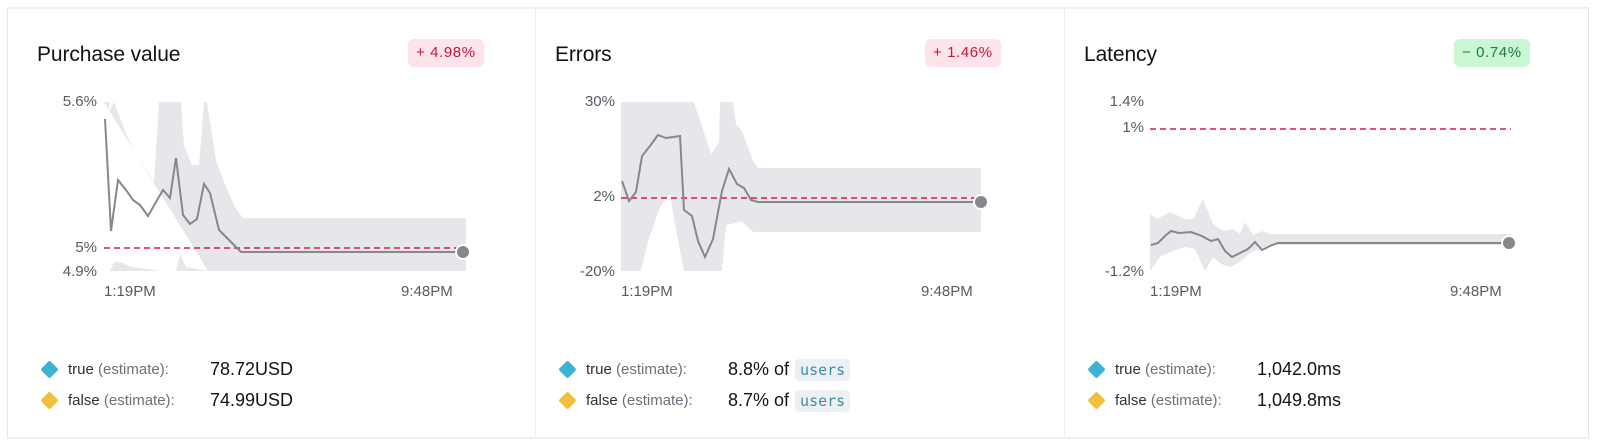  What do you see at coordinates (446, 53) in the screenshot?
I see `change-badge: + 4.98%` at bounding box center [446, 53].